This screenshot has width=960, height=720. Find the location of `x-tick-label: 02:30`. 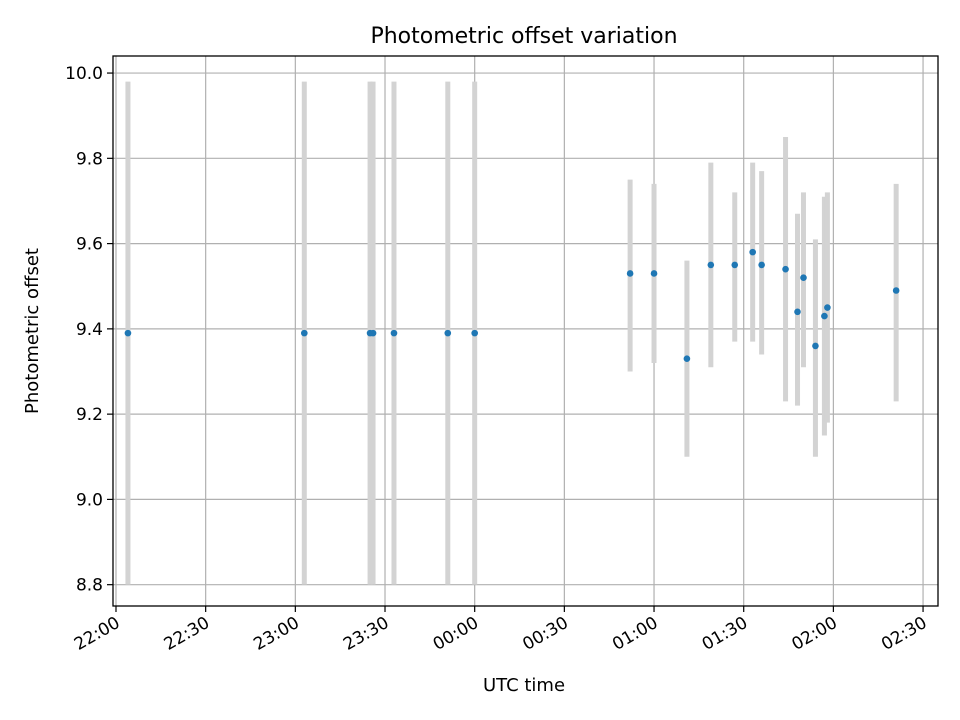

x-tick-label: 02:30 is located at coordinates (904, 634).